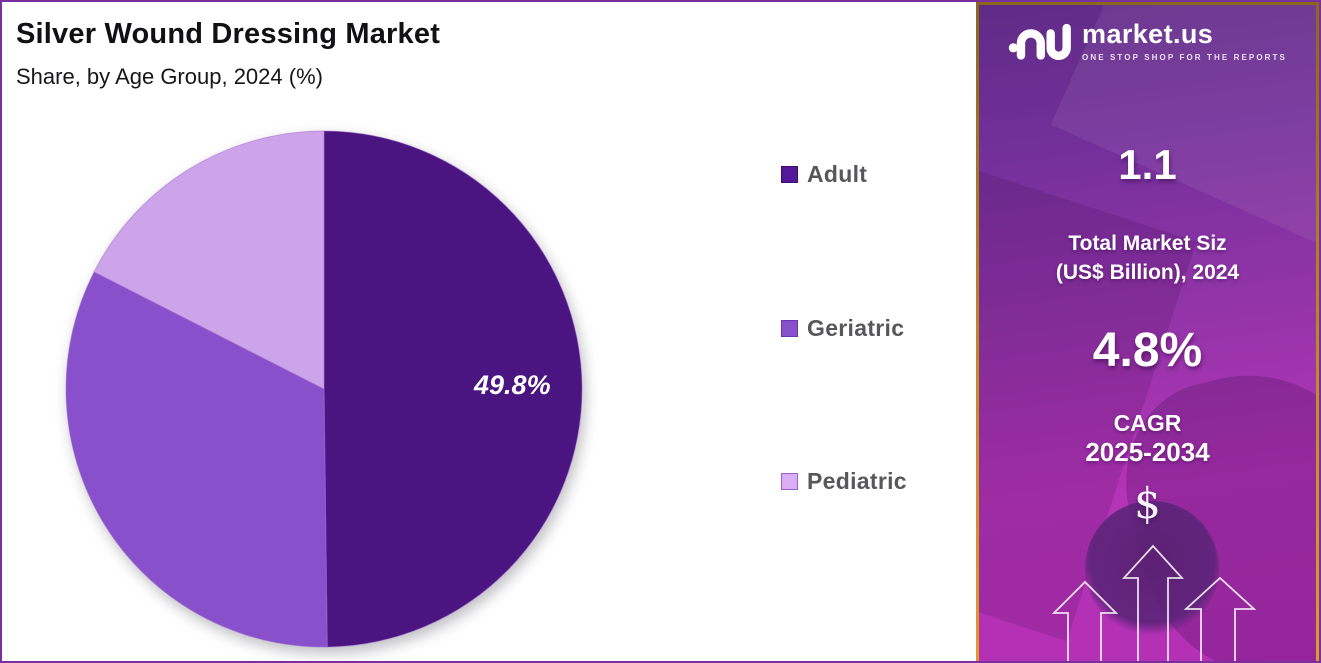 Image resolution: width=1321 pixels, height=663 pixels. I want to click on legend-label-adult: Adult, so click(837, 174).